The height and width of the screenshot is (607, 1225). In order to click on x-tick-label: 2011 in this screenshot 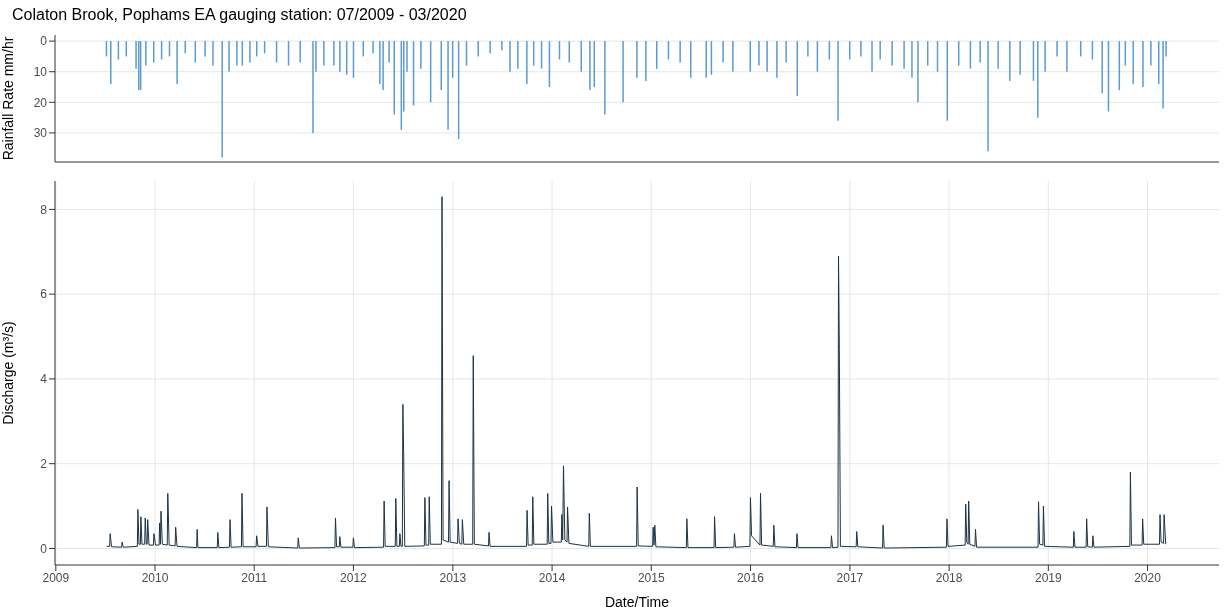, I will do `click(254, 577)`.